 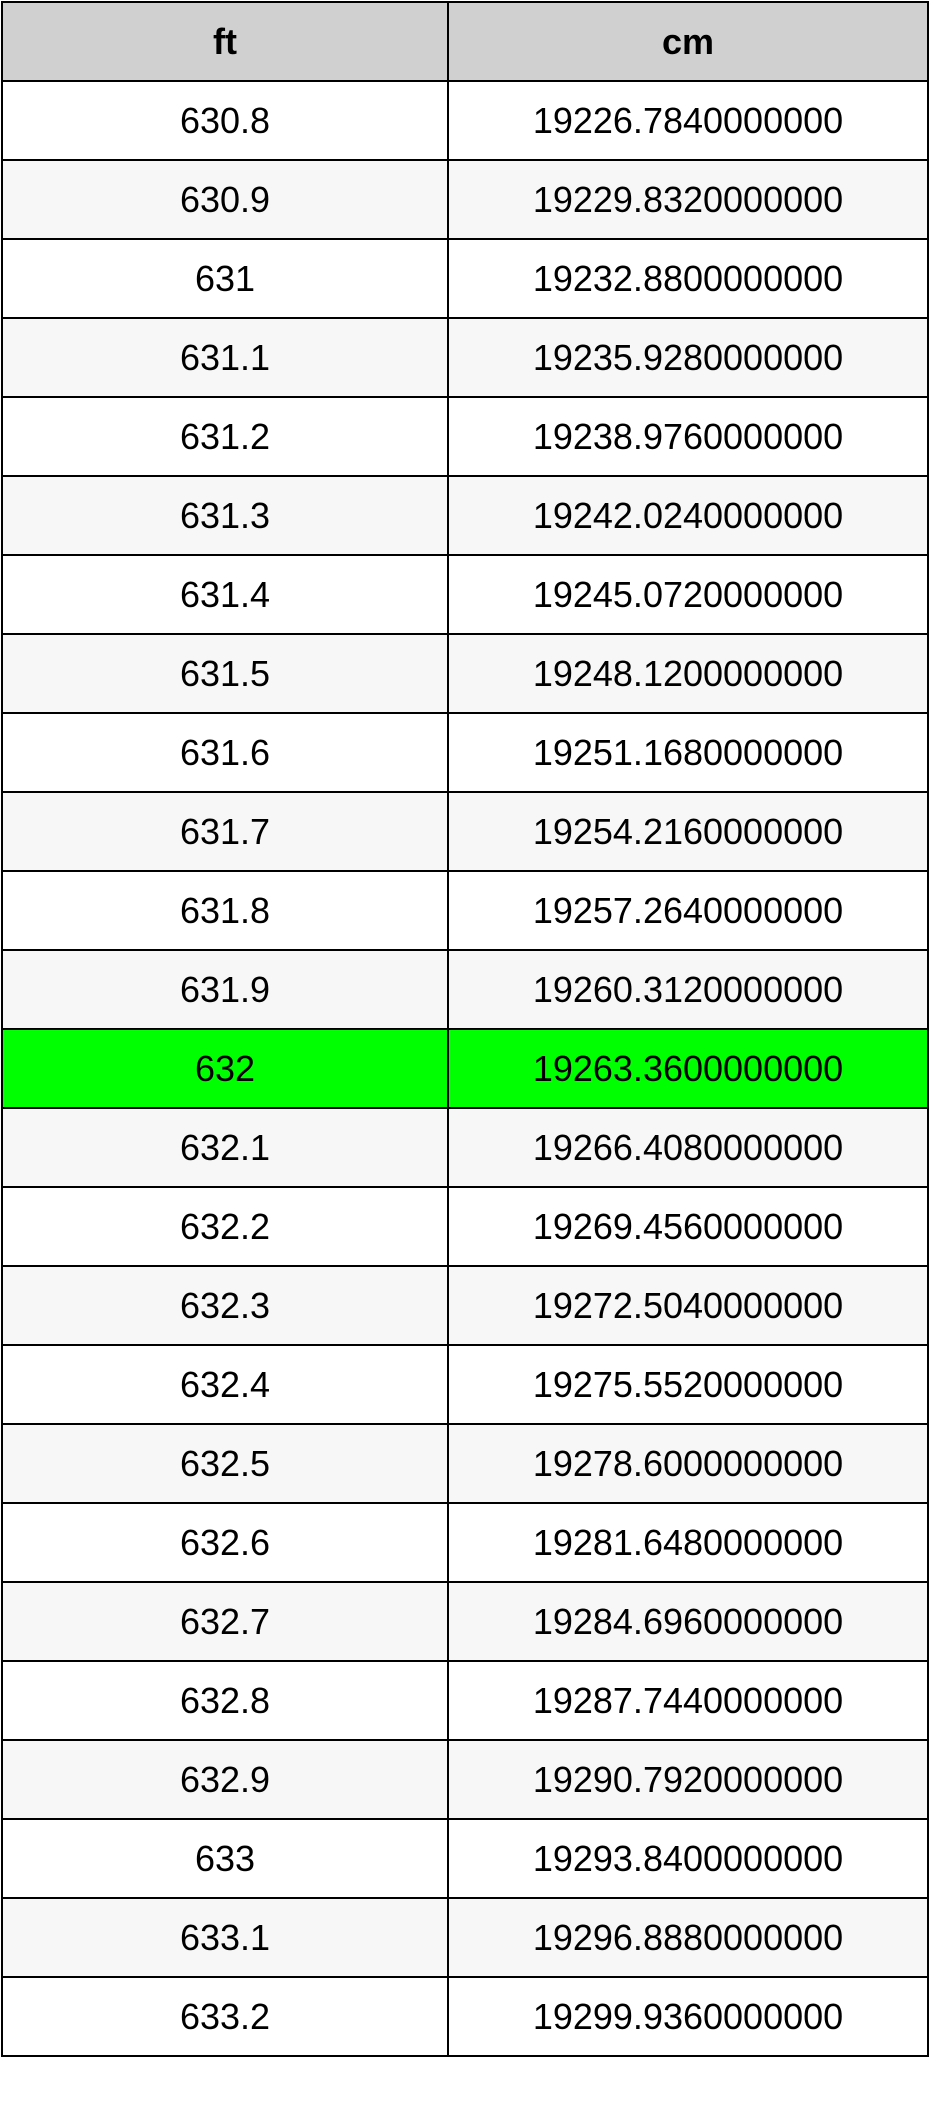 I want to click on header-ft: ft, so click(x=225, y=41).